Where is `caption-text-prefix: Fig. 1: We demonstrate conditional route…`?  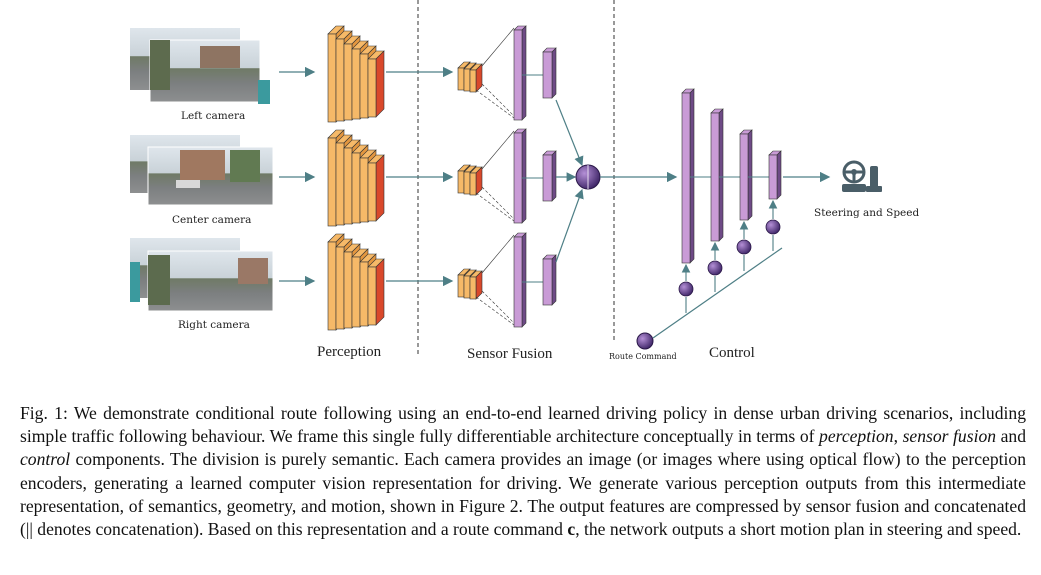
caption-text-prefix: Fig. 1: We demonstrate conditional route… is located at coordinates (523, 425).